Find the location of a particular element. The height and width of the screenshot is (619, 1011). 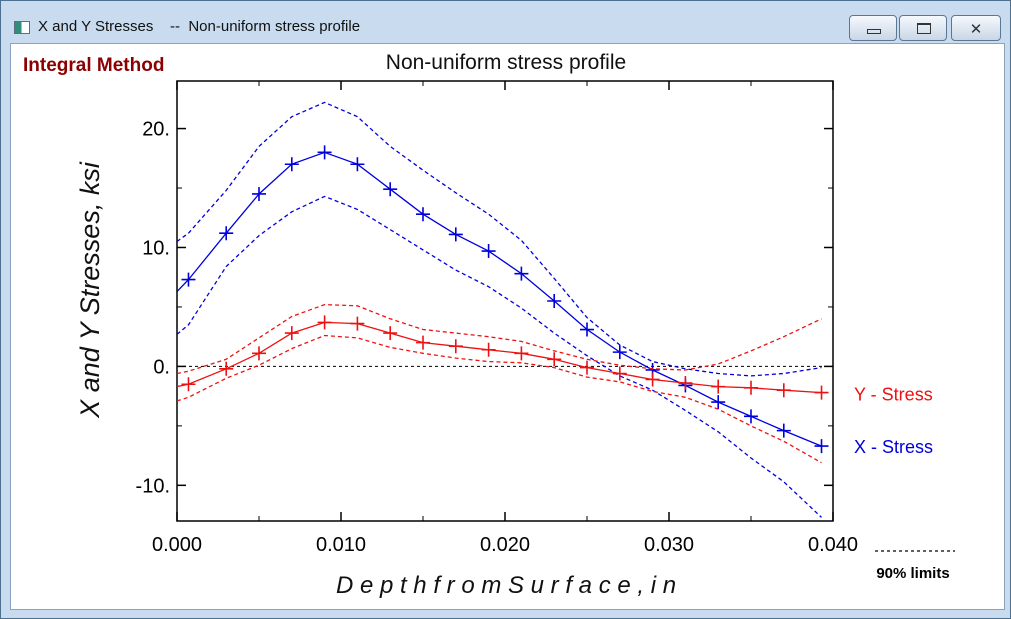

x-tick-label: 0.020 is located at coordinates (505, 545).